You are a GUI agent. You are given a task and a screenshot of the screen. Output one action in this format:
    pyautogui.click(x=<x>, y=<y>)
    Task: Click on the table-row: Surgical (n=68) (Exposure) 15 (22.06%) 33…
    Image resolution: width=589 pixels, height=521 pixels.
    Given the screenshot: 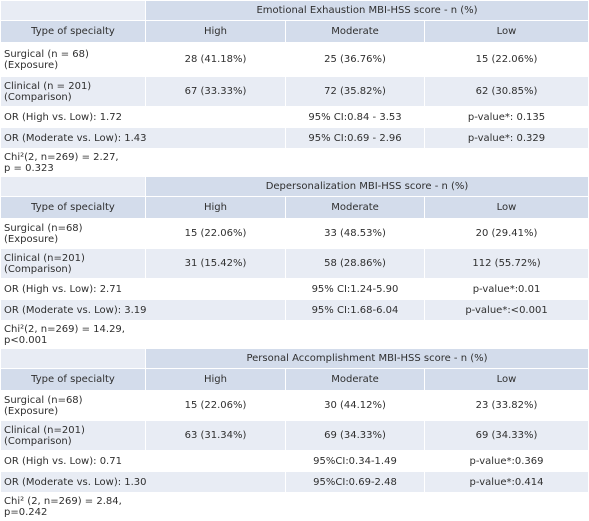 What is the action you would take?
    pyautogui.click(x=294, y=233)
    